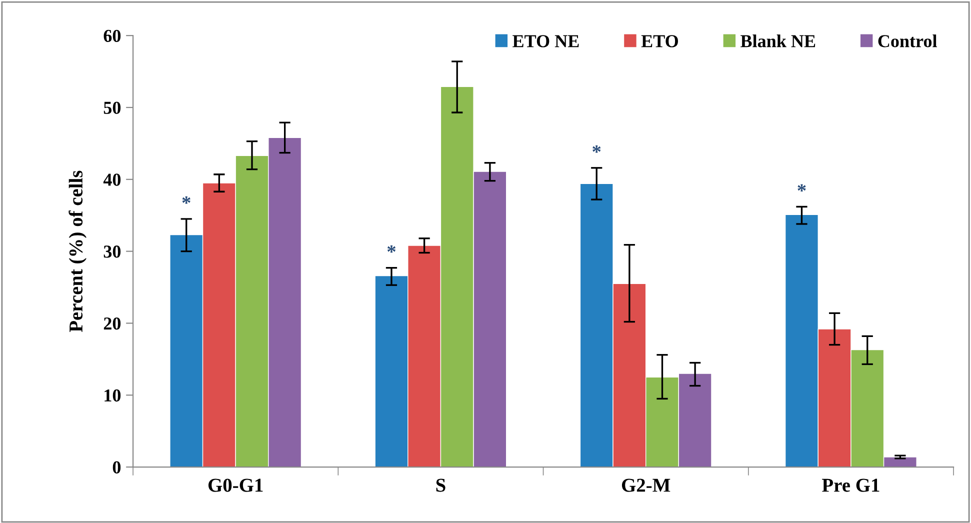 The height and width of the screenshot is (523, 971). Describe the element at coordinates (659, 41) in the screenshot. I see `legend-label: ETO` at that location.